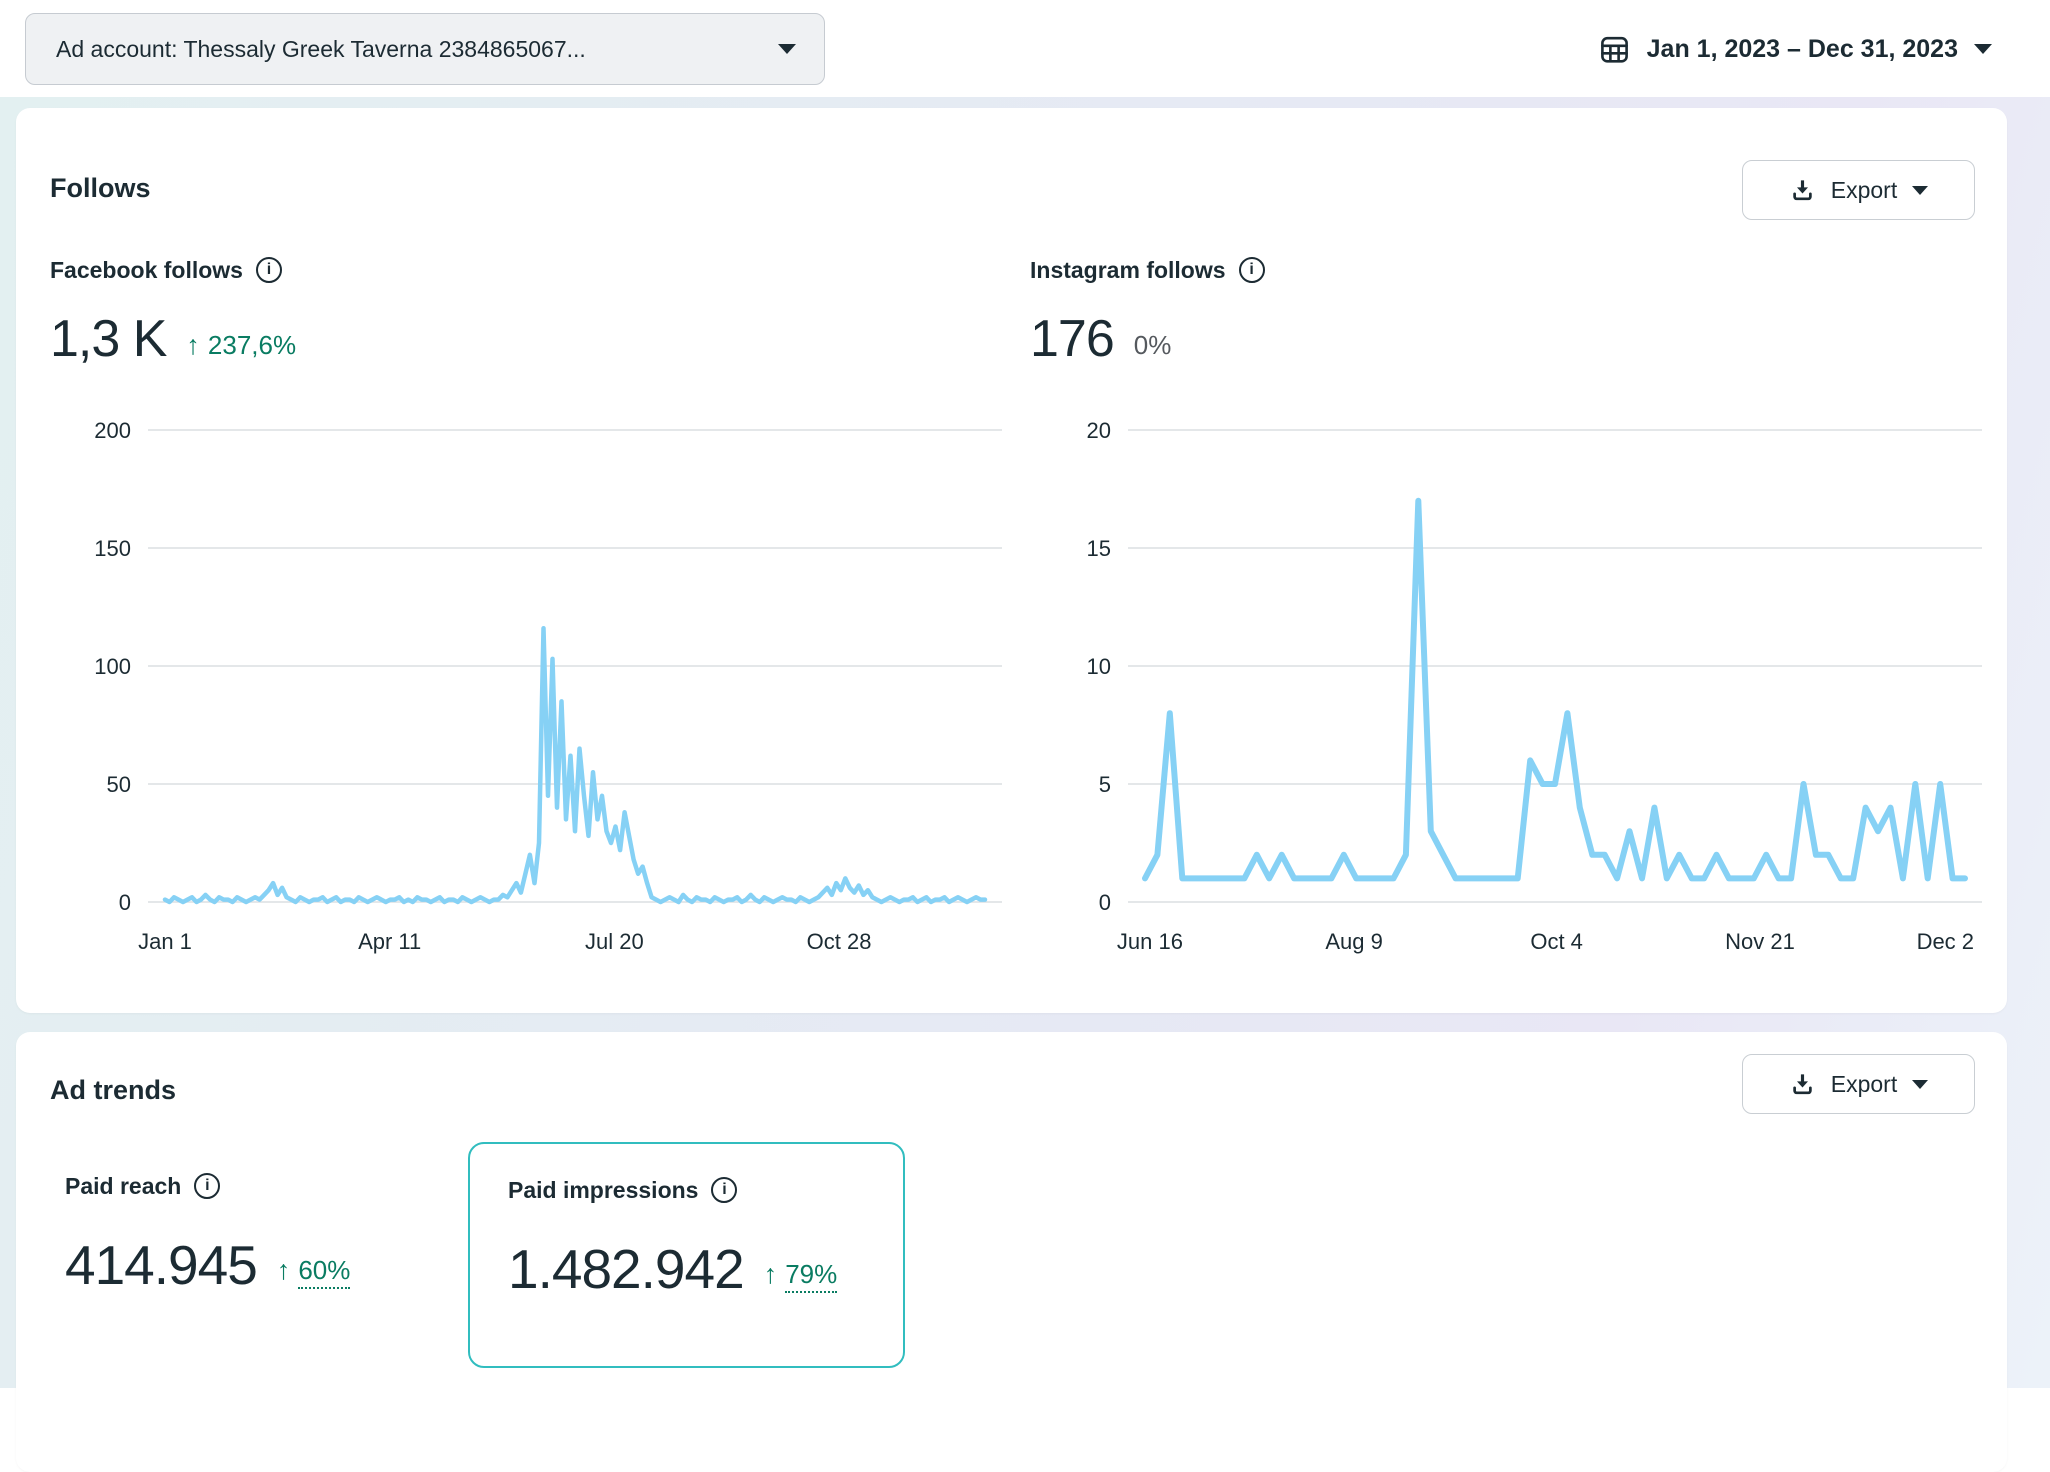 This screenshot has height=1472, width=2050. Describe the element at coordinates (1556, 941) in the screenshot. I see `svg-text: Oct 4` at that location.